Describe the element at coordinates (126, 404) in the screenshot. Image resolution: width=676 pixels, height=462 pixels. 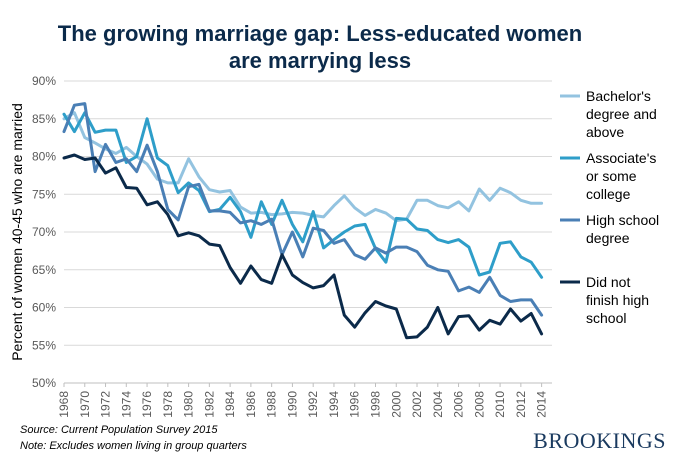
I see `x-tick-label: 1974` at that location.